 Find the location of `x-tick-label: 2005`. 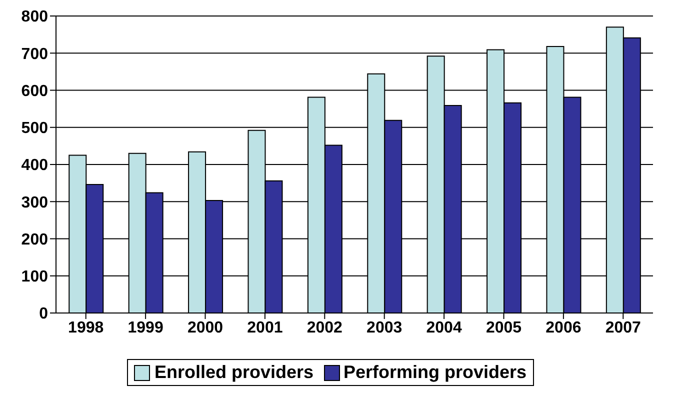

x-tick-label: 2005 is located at coordinates (504, 327).